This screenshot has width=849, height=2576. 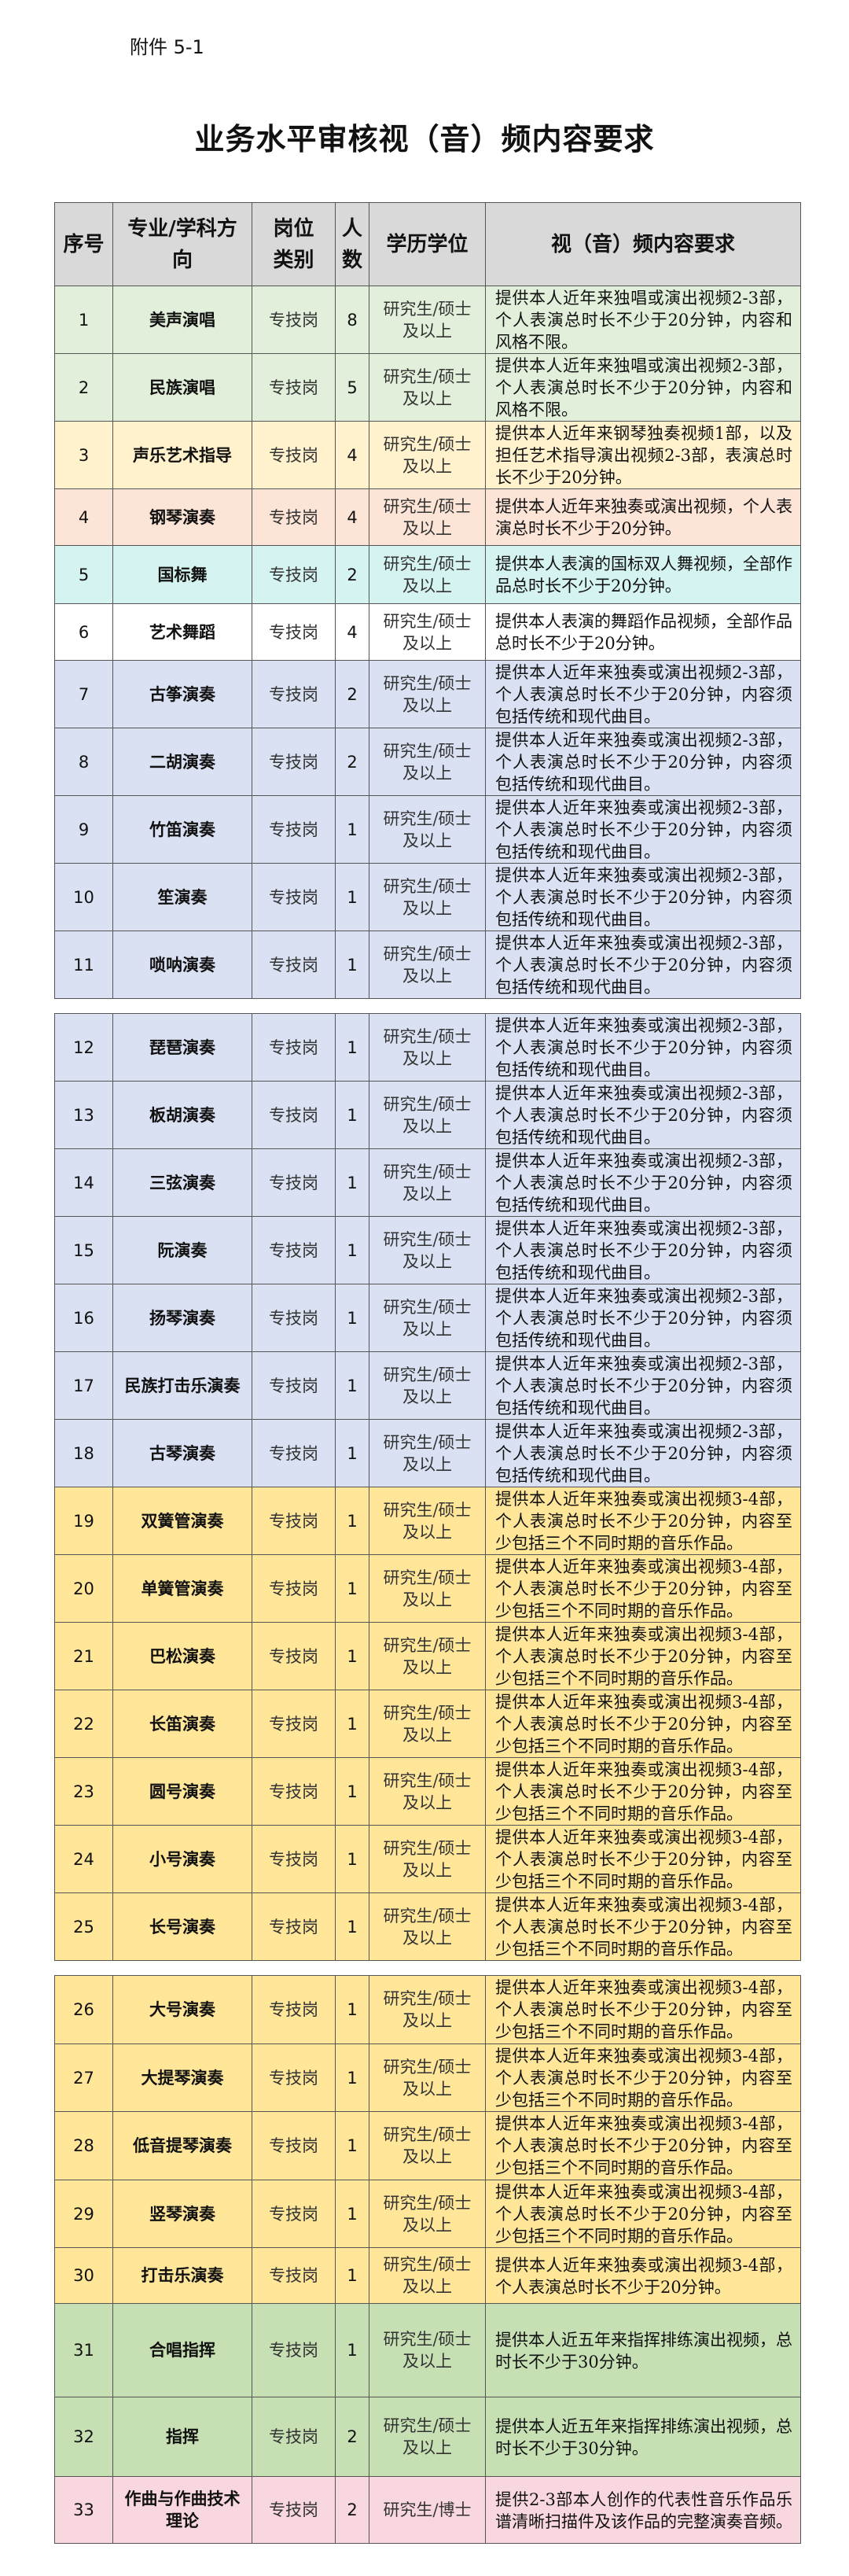 I want to click on content-cell: 提供本人表演的舞蹈作品视频，全部作品总时长不少于20分钟。, so click(x=643, y=632).